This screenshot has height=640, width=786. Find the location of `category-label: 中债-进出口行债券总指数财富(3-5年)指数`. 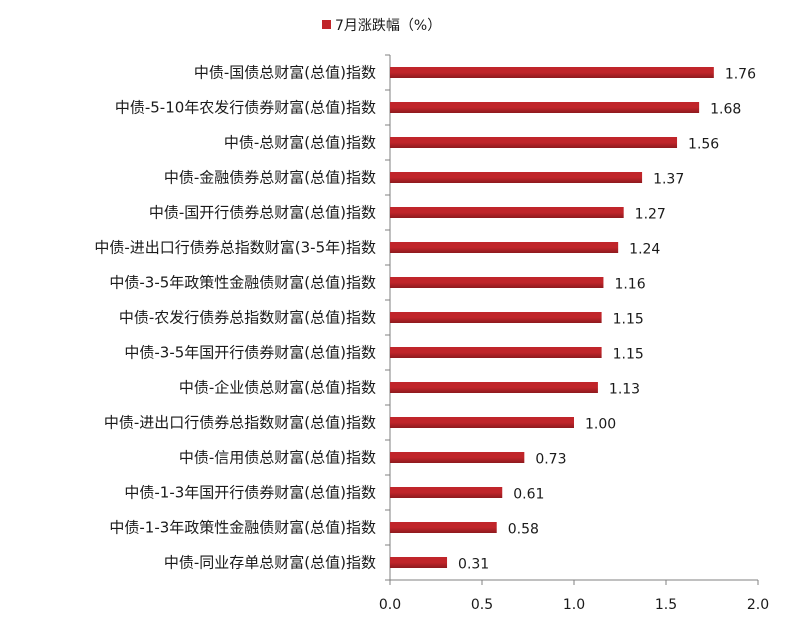

category-label: 中债-进出口行债券总指数财富(3-5年)指数 is located at coordinates (235, 248).